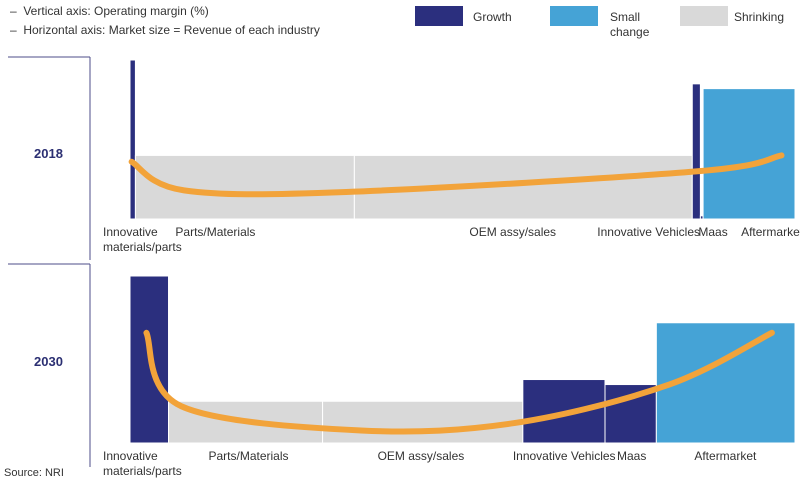 This screenshot has width=800, height=485. What do you see at coordinates (696, 151) in the screenshot?
I see `bar-2018-innovative-vehicles` at bounding box center [696, 151].